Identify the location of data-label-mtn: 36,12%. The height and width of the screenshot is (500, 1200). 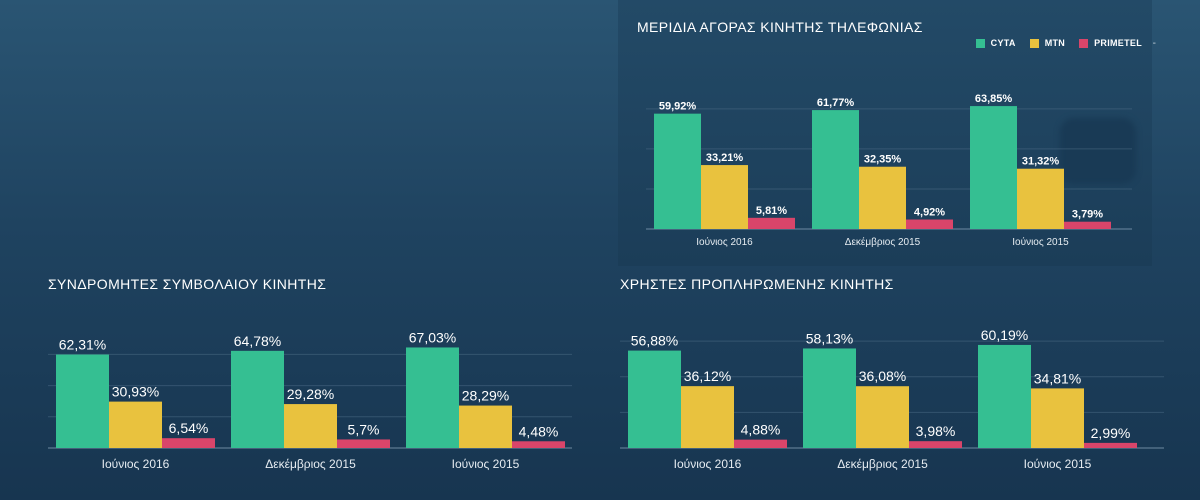
(707, 376).